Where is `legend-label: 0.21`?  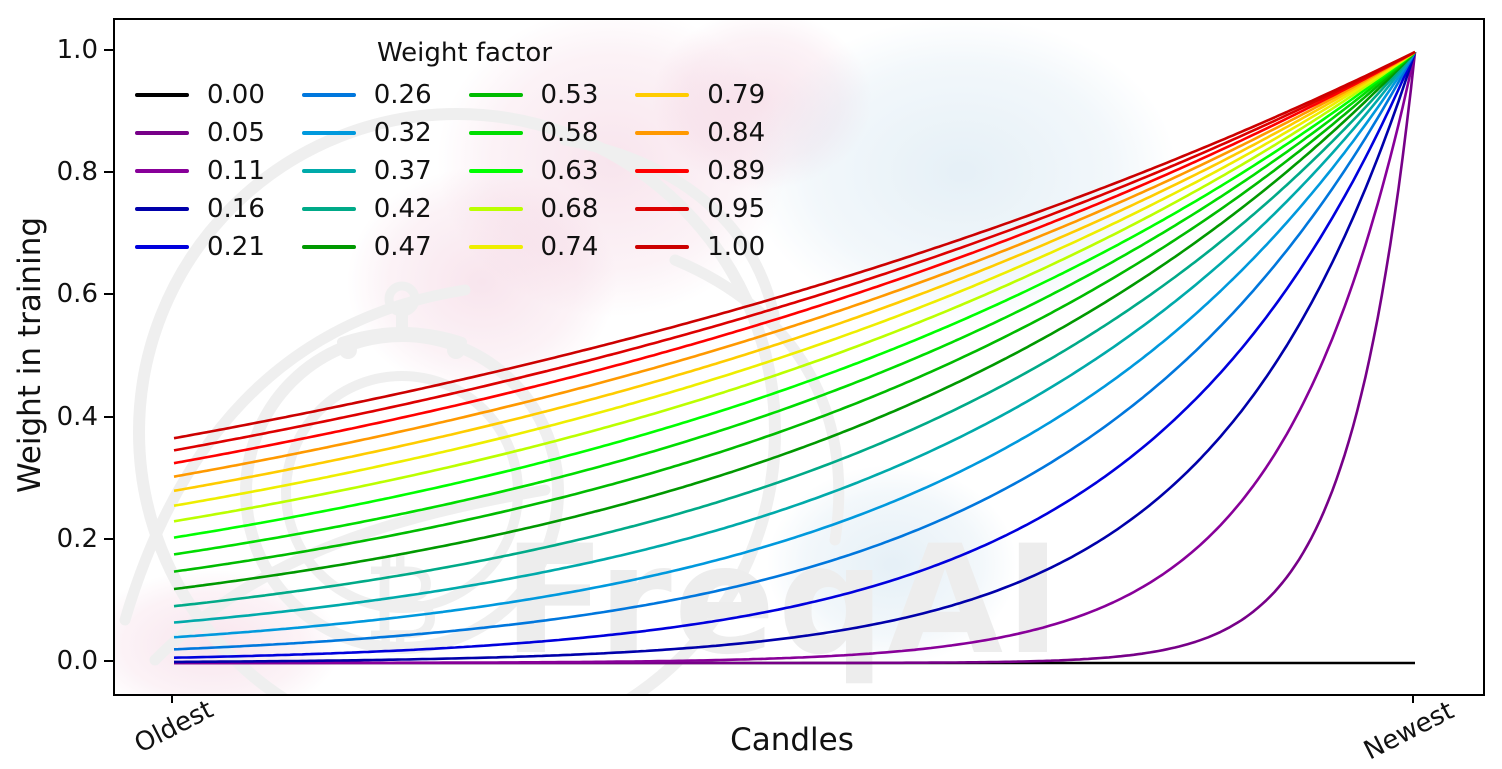
legend-label: 0.21 is located at coordinates (236, 247).